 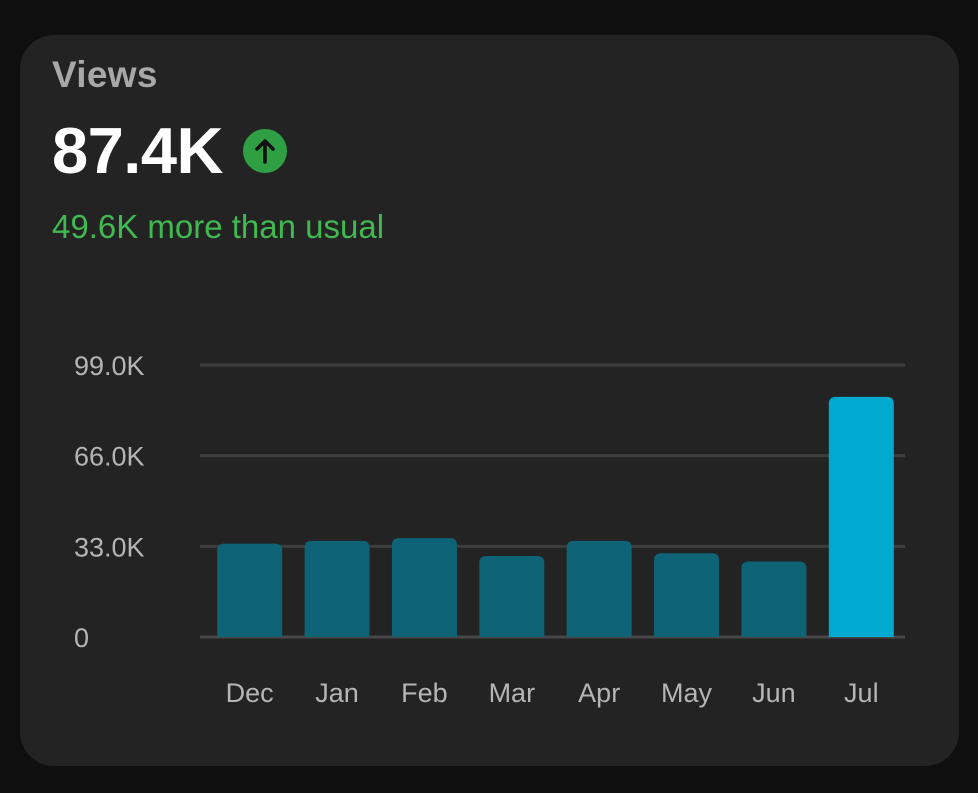 I want to click on x-tick-label: Jun, so click(x=774, y=693).